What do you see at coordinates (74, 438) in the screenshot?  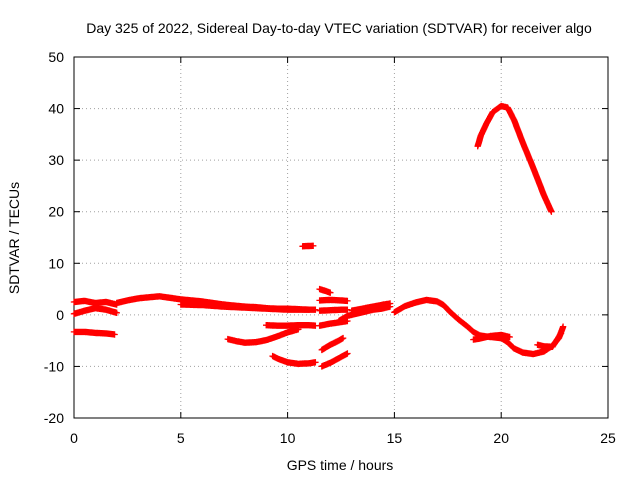 I see `x-tick-label: 0` at bounding box center [74, 438].